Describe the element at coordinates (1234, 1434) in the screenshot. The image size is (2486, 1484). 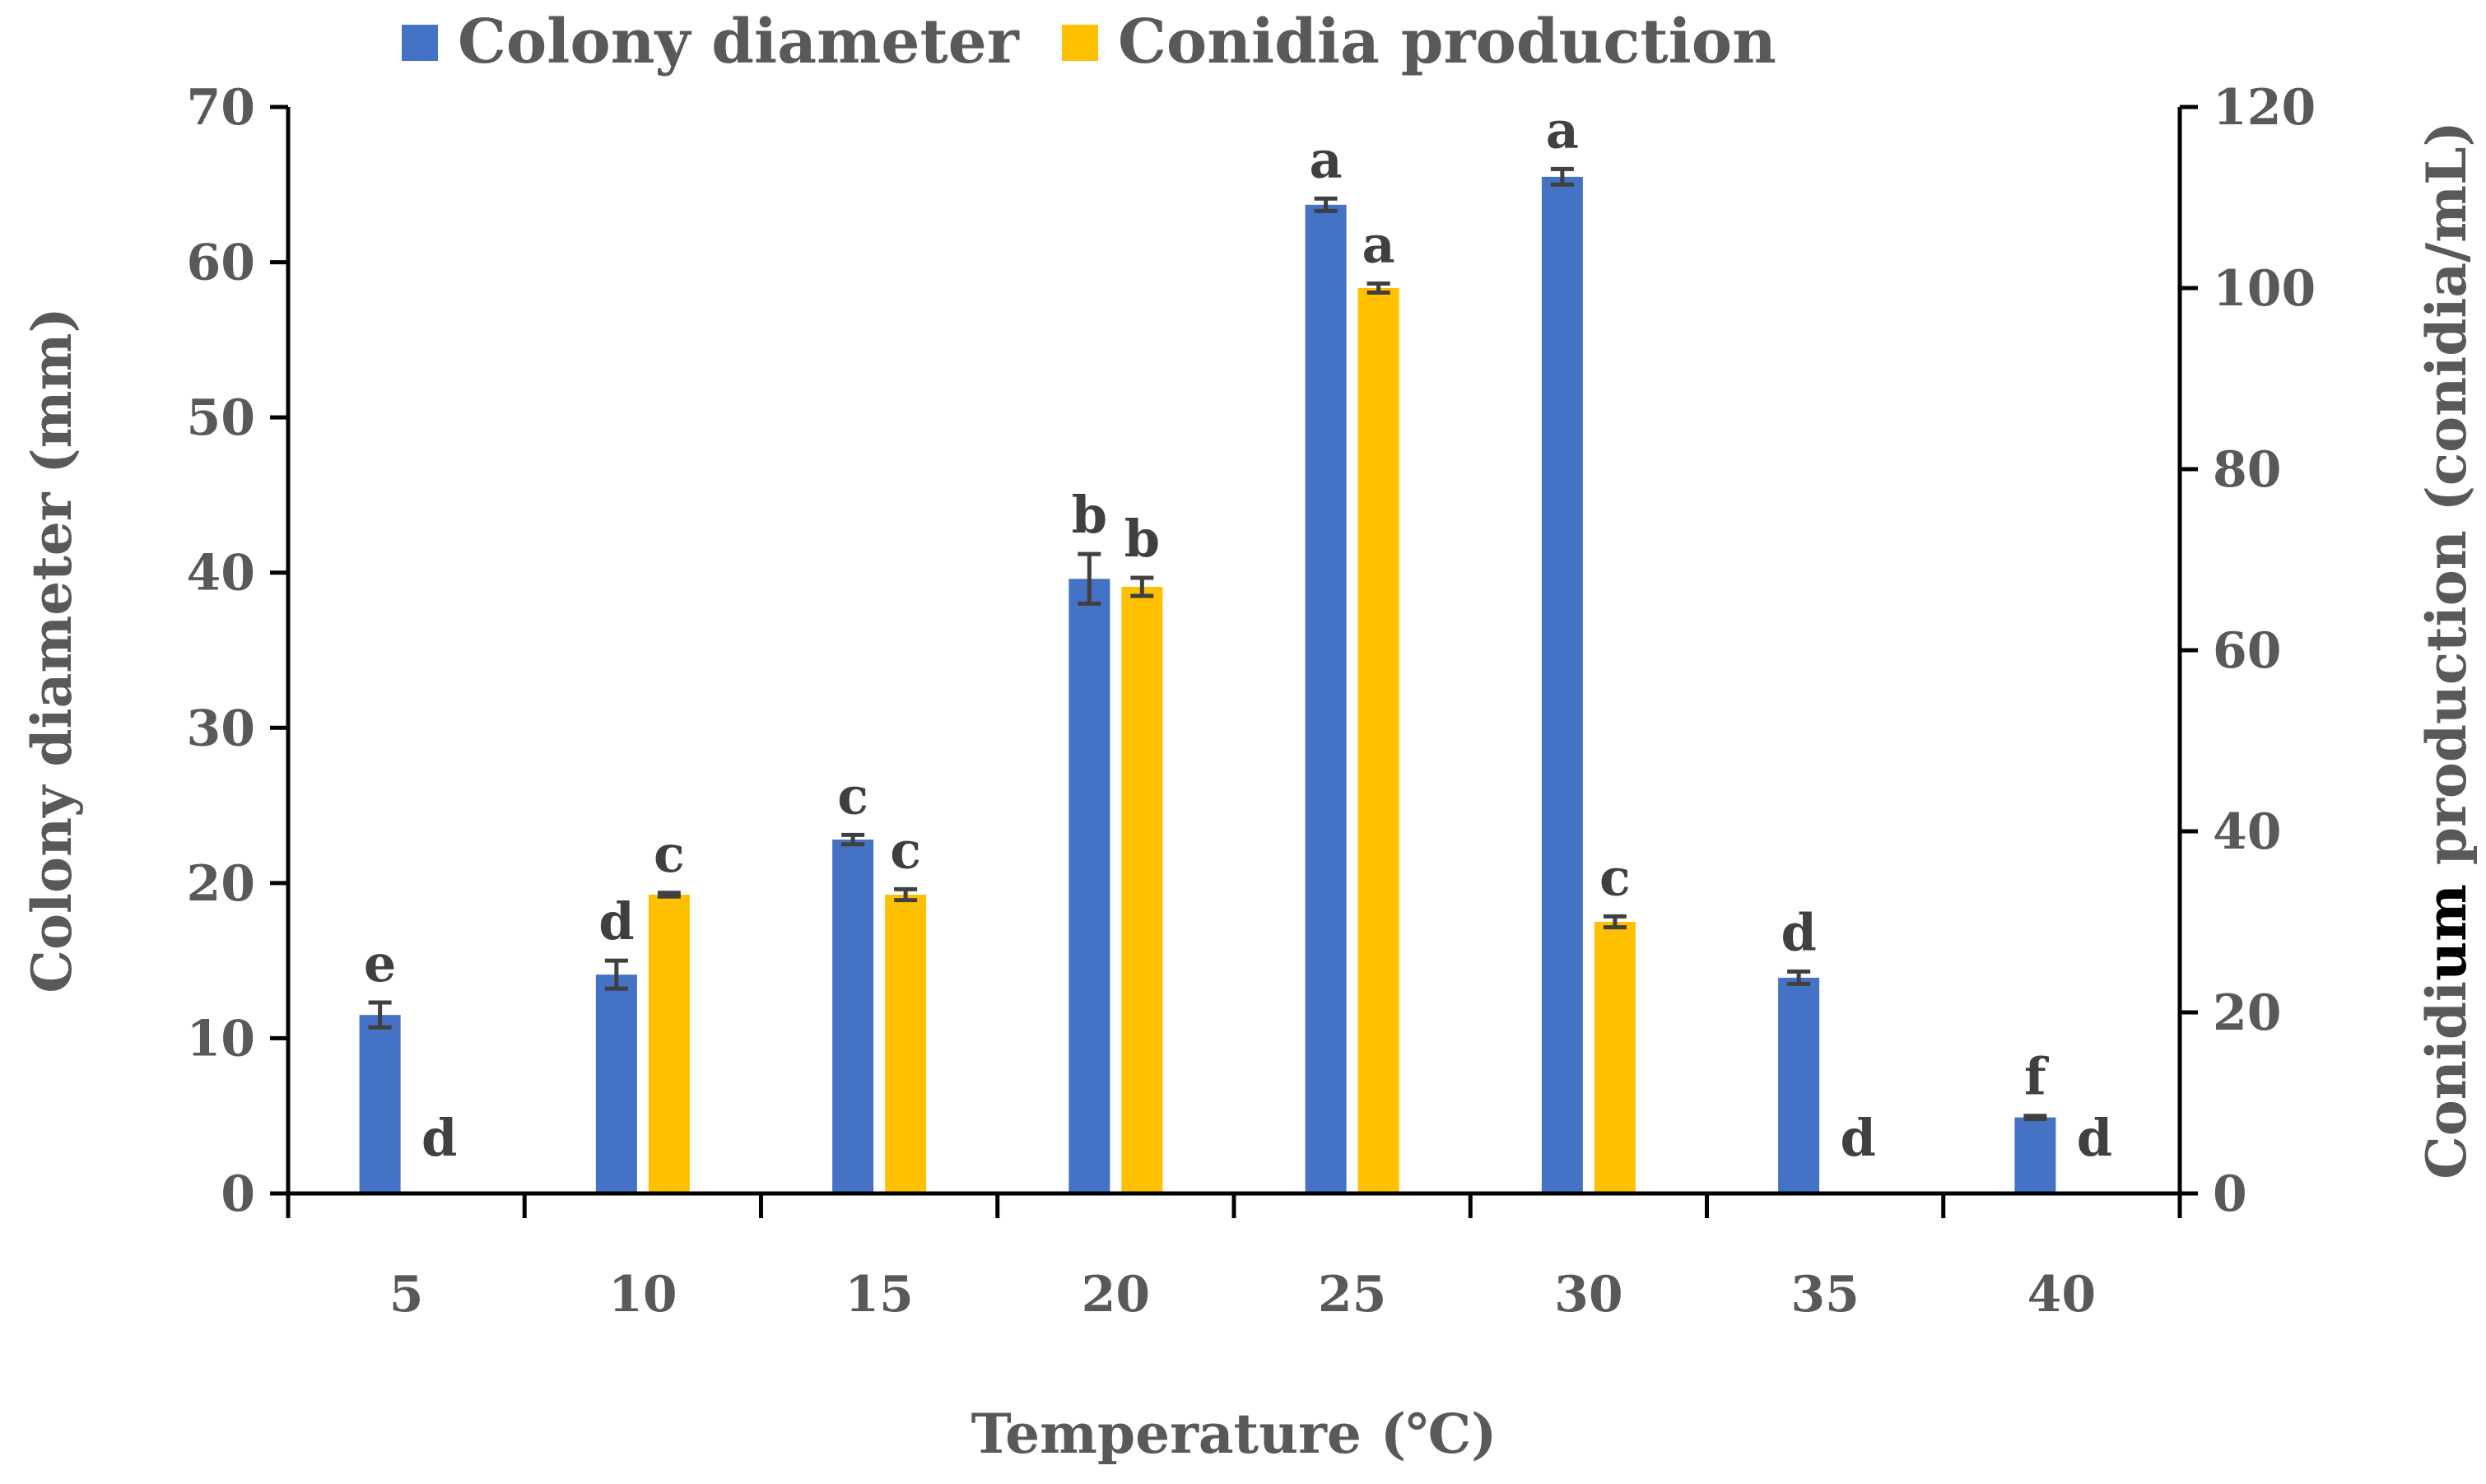
I see `x-axis-title: Temperature (℃)` at that location.